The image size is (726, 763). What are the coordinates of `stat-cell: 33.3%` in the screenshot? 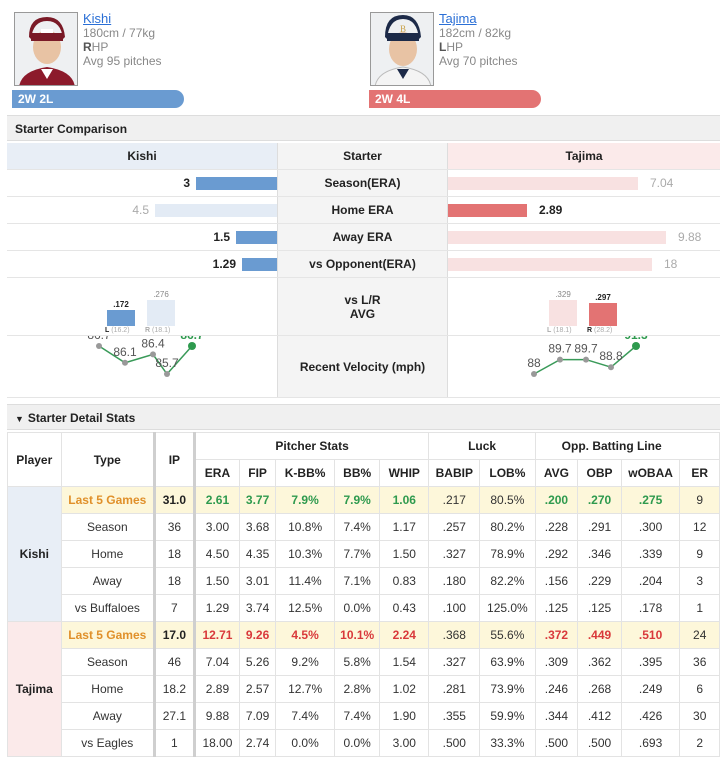 It's located at (507, 743).